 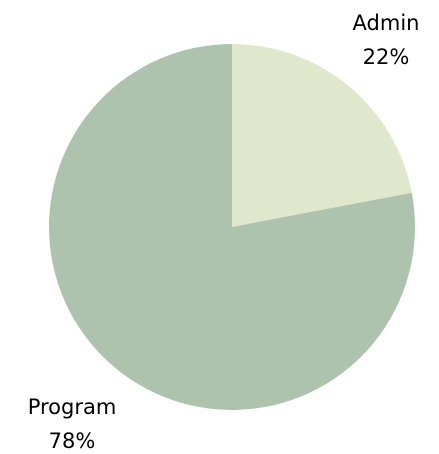 What do you see at coordinates (386, 57) in the screenshot?
I see `slice-value-label-admin: 22%` at bounding box center [386, 57].